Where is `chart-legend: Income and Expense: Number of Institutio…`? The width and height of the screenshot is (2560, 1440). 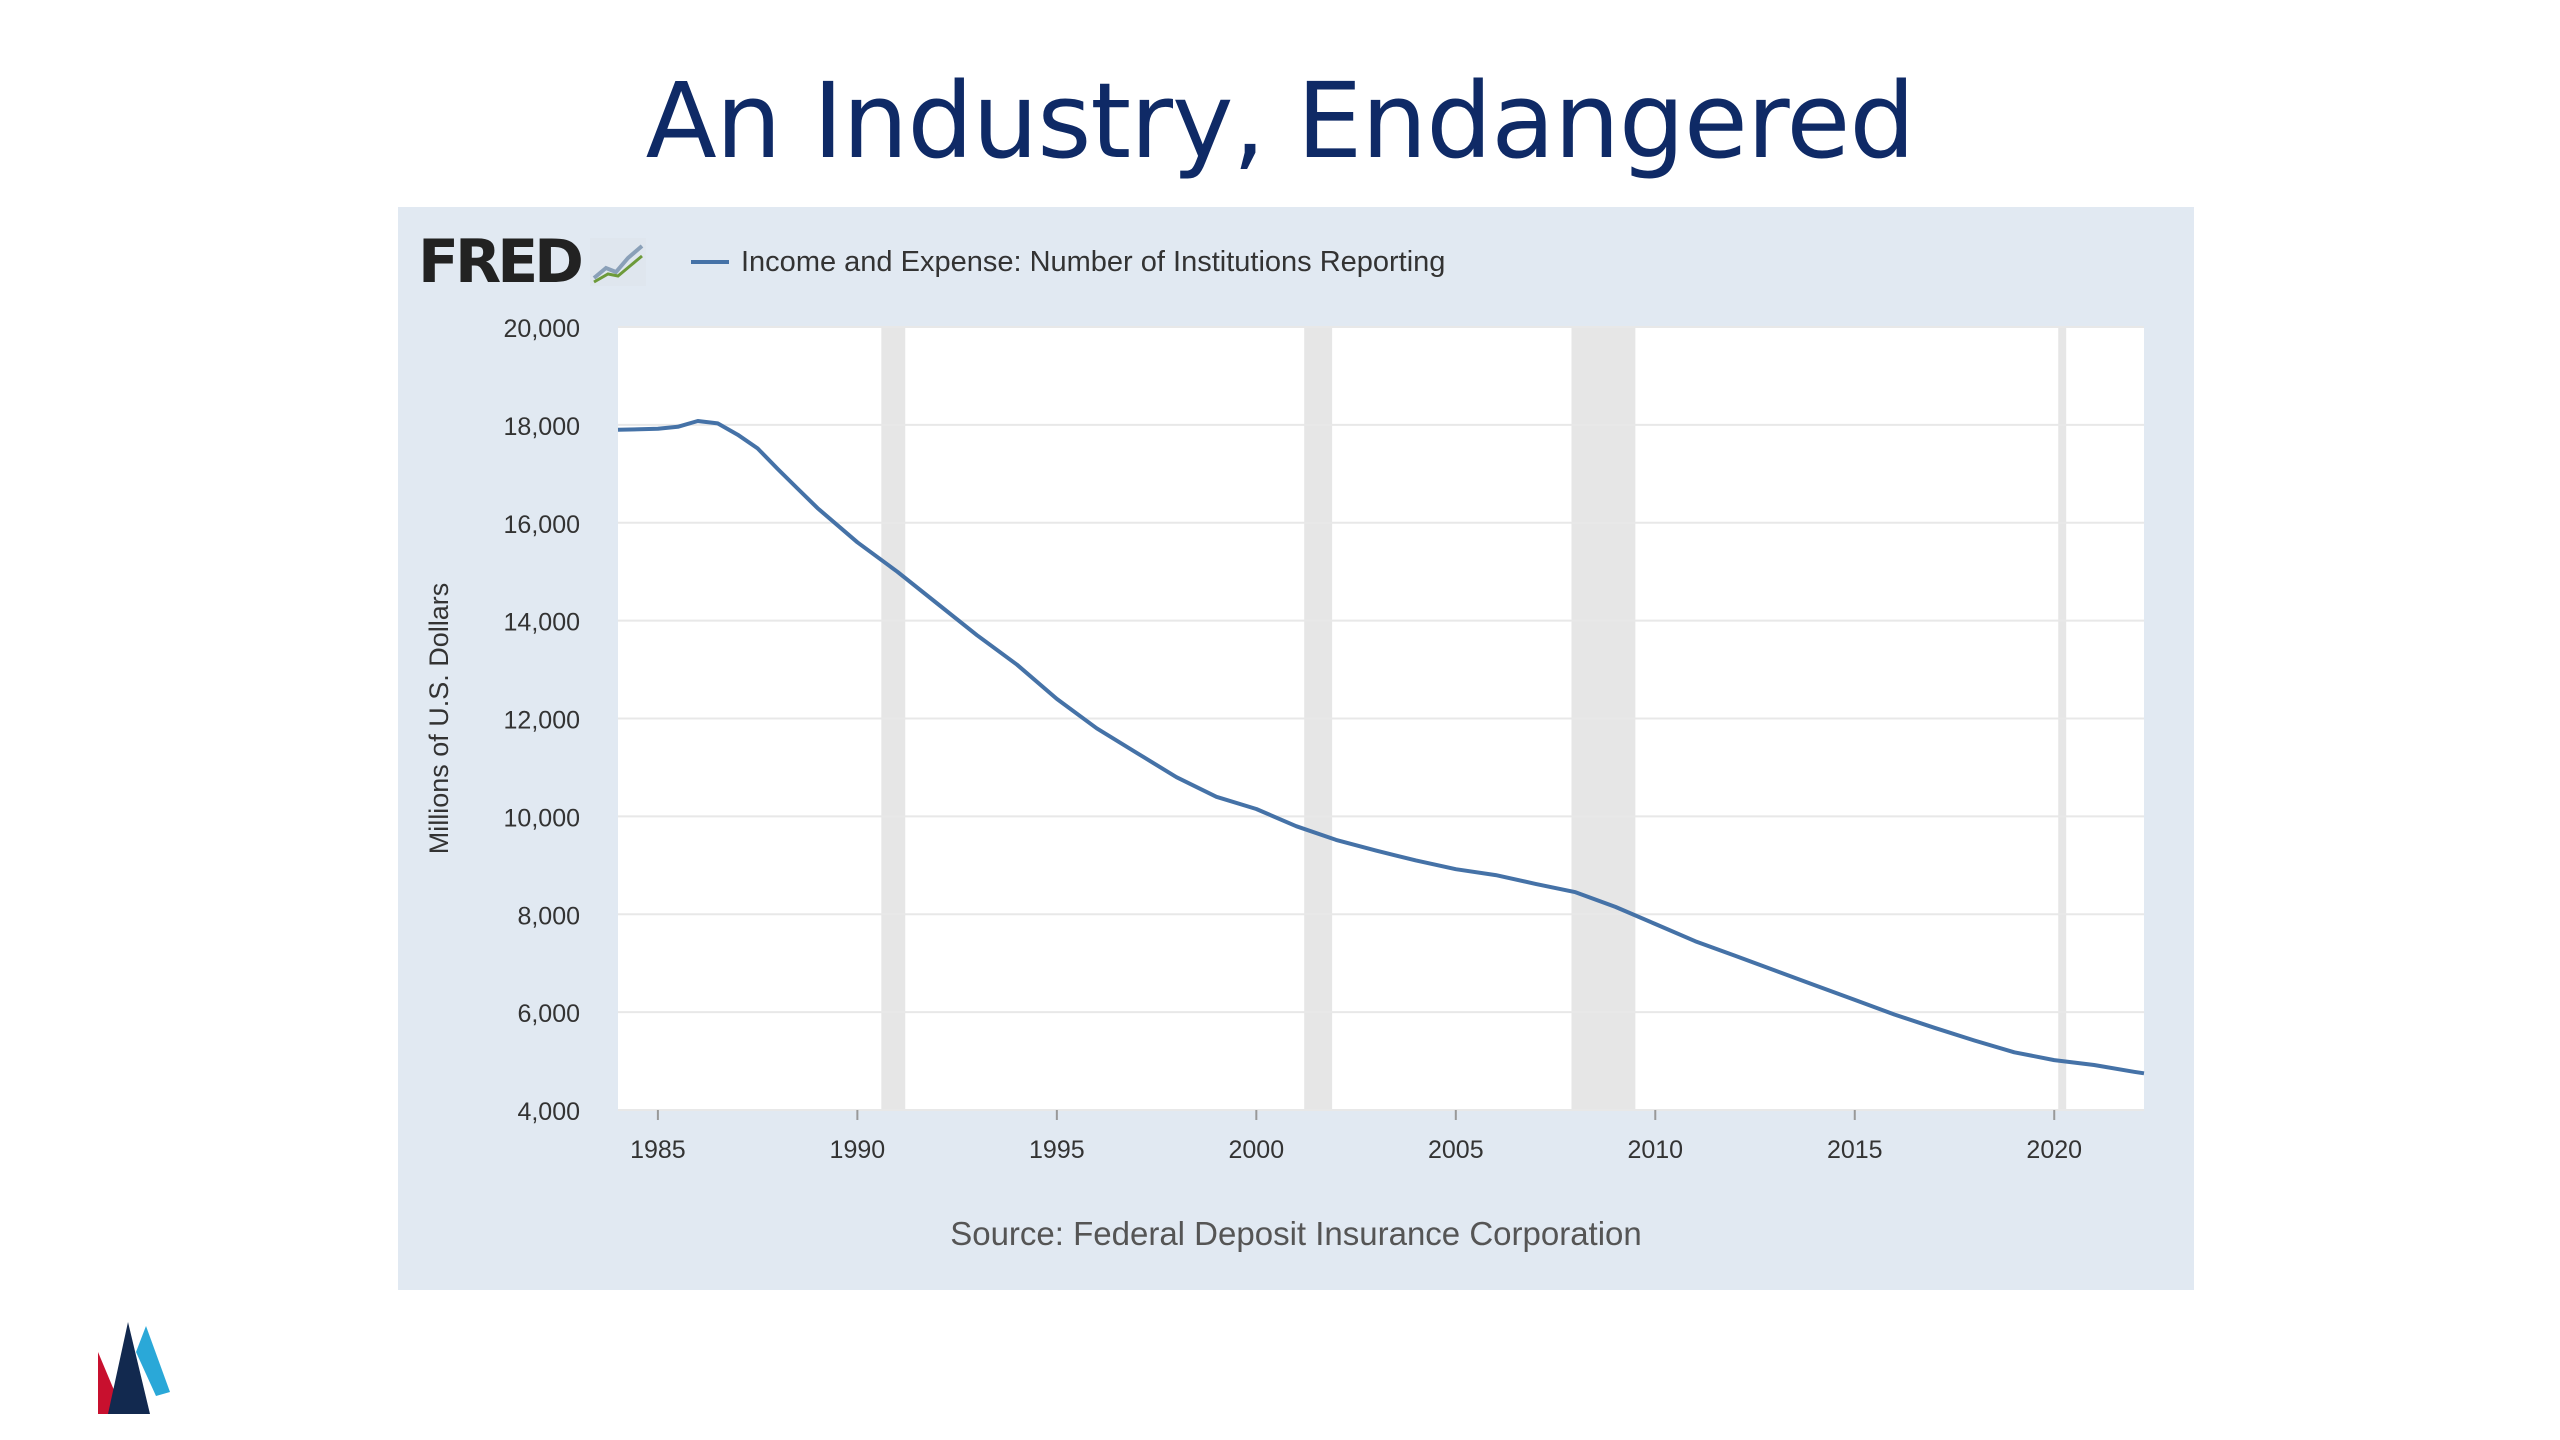 chart-legend: Income and Expense: Number of Institutio… is located at coordinates (1068, 262).